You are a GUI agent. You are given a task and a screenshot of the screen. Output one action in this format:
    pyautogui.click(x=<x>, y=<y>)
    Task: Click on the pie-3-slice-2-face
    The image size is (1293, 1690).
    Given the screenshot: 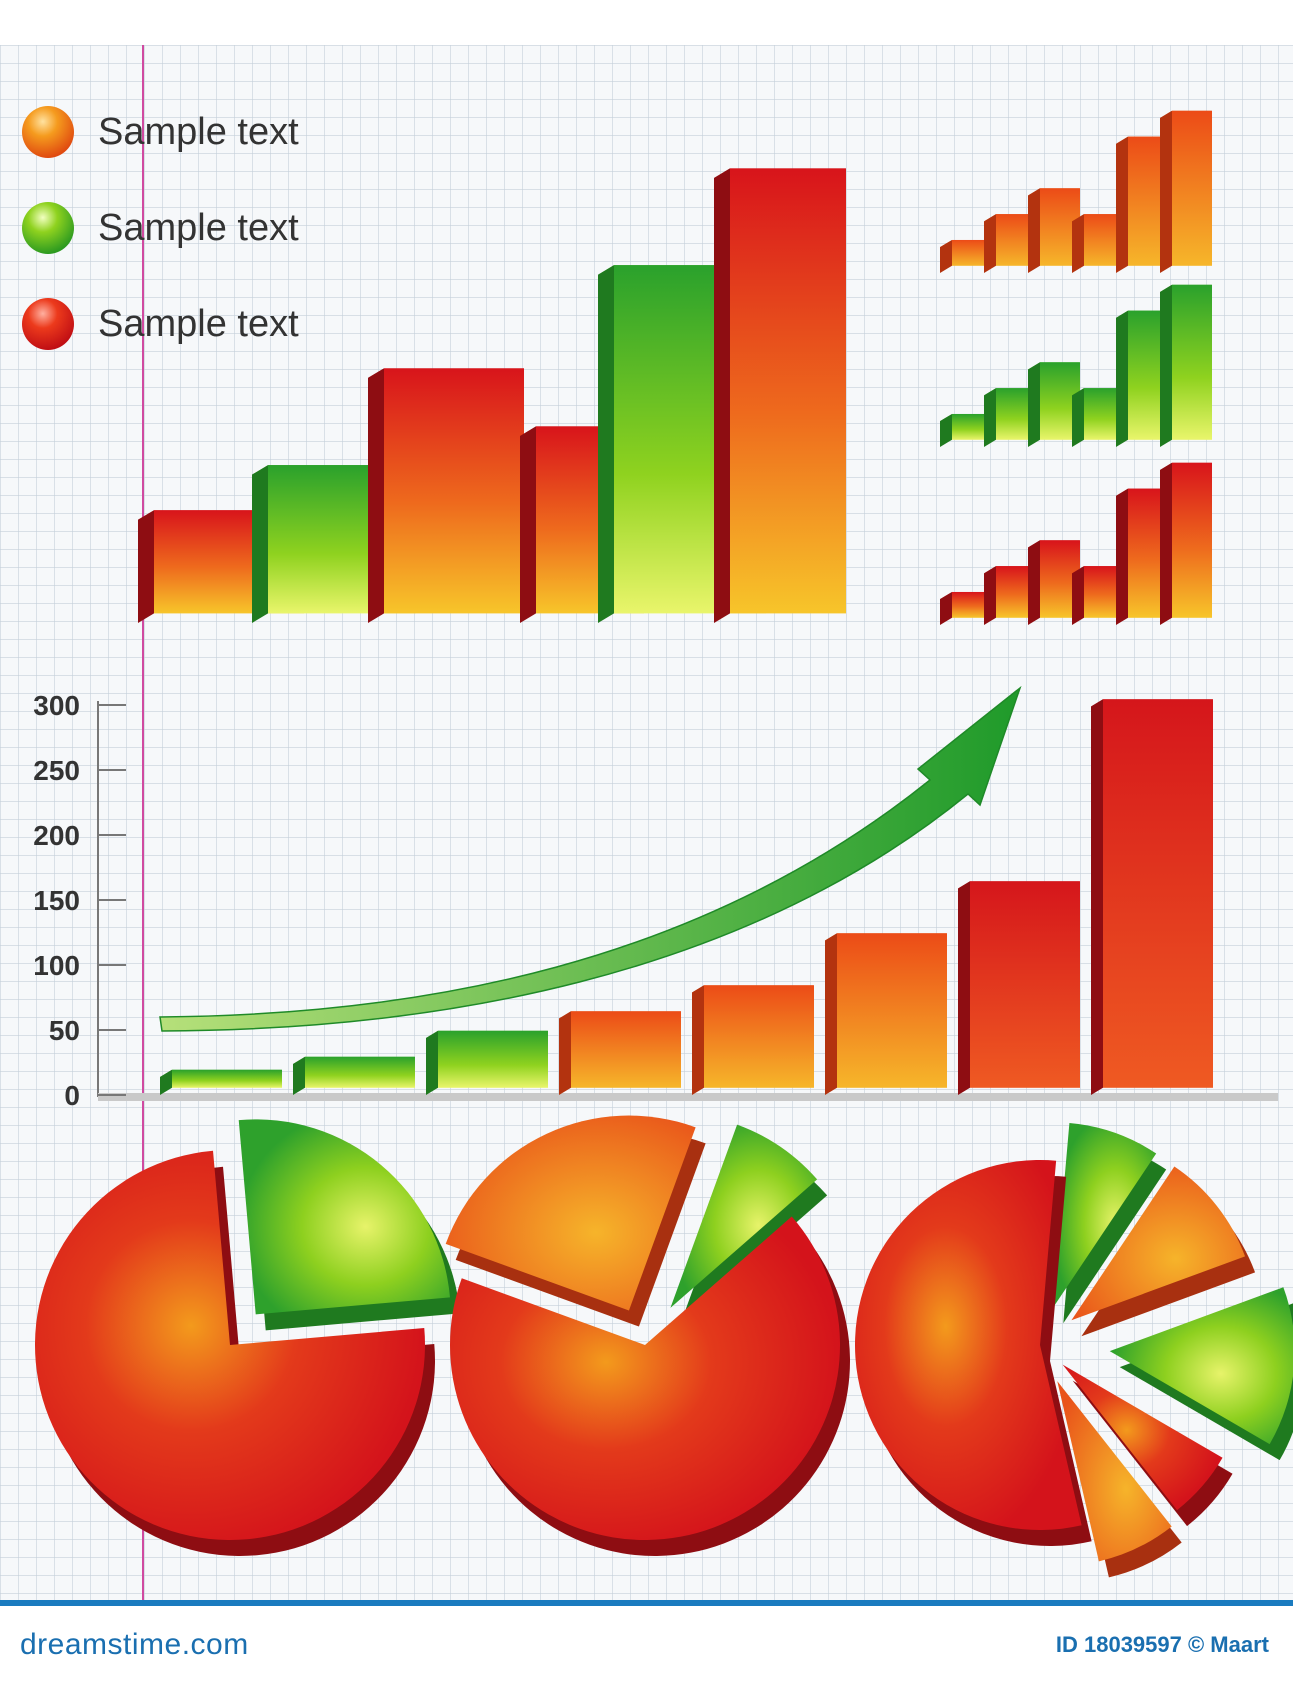 What is the action you would take?
    pyautogui.click(x=1158, y=1243)
    